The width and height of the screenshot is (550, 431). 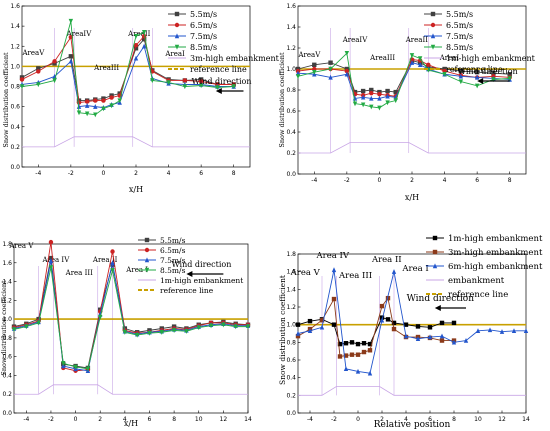 What do you see at coordinates (291, 6) in the screenshot?
I see `y-tick-label: 1.6` at bounding box center [291, 6].